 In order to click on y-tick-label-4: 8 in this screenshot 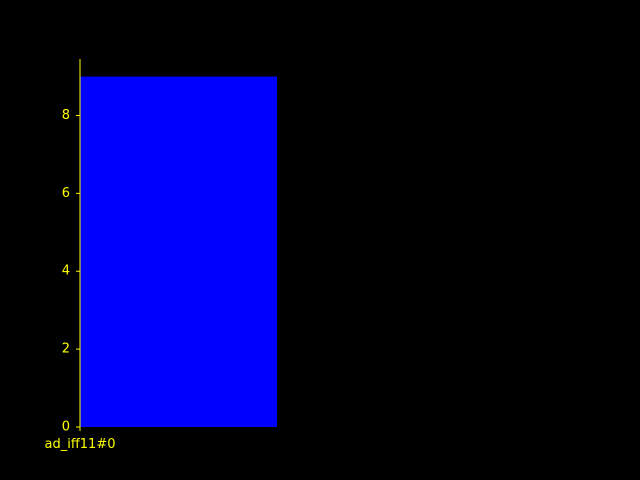, I will do `click(66, 115)`.